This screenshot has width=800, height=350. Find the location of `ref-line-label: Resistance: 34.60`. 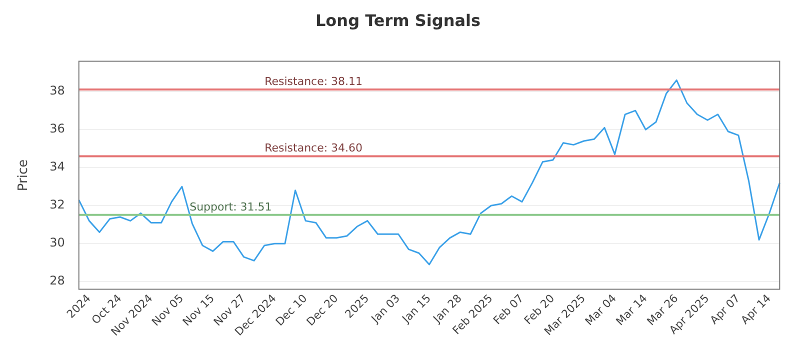

ref-line-label: Resistance: 34.60 is located at coordinates (313, 148).